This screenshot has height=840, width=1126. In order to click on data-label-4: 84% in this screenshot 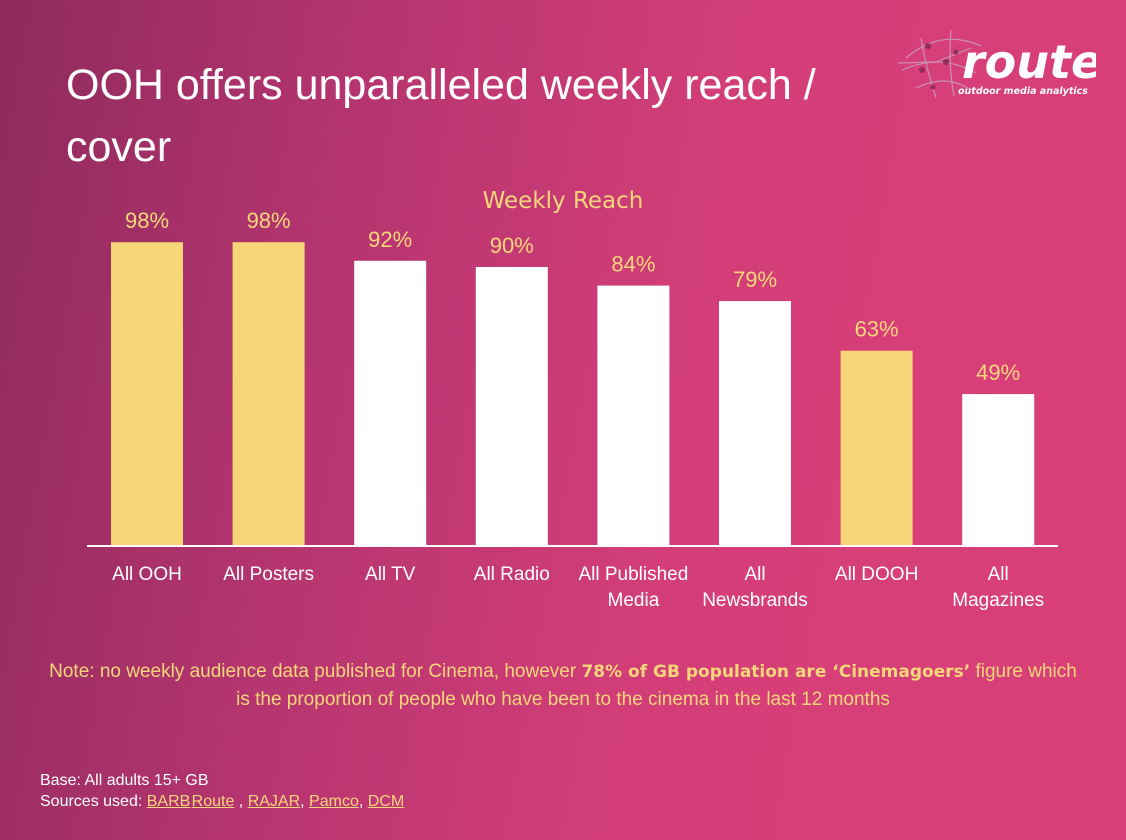, I will do `click(633, 264)`.